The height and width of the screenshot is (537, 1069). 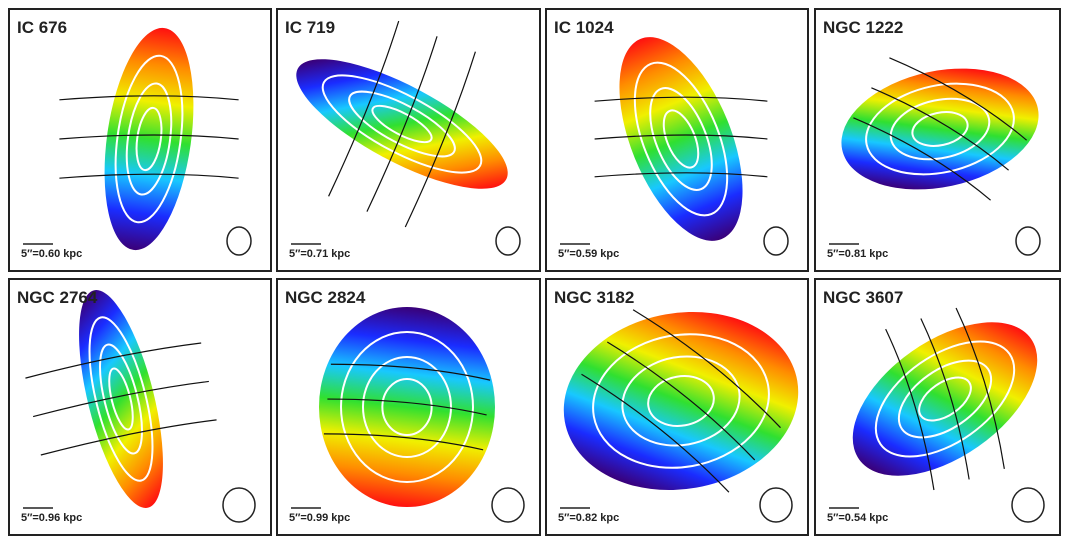 I want to click on panel: IC 1024 5″=0.59 kpc, so click(x=677, y=140).